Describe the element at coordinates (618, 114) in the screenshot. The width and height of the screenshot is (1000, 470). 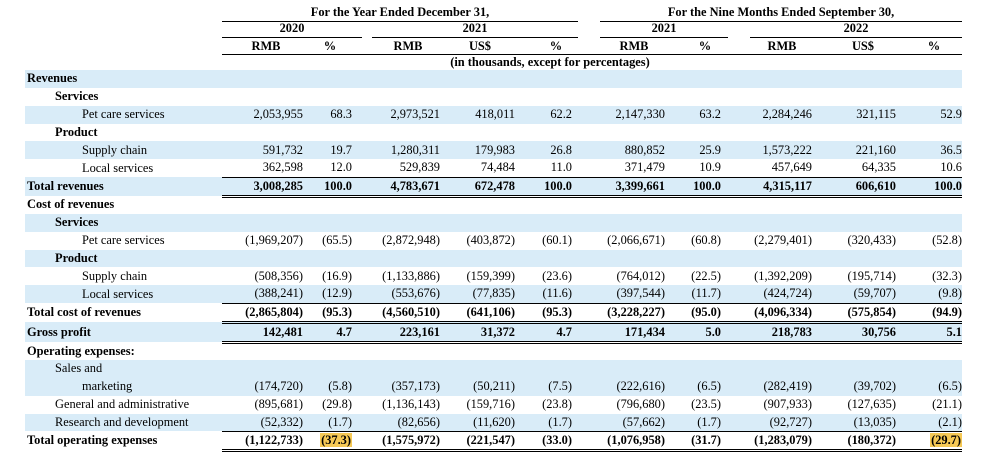
I see `value-cell: 2,147,330` at that location.